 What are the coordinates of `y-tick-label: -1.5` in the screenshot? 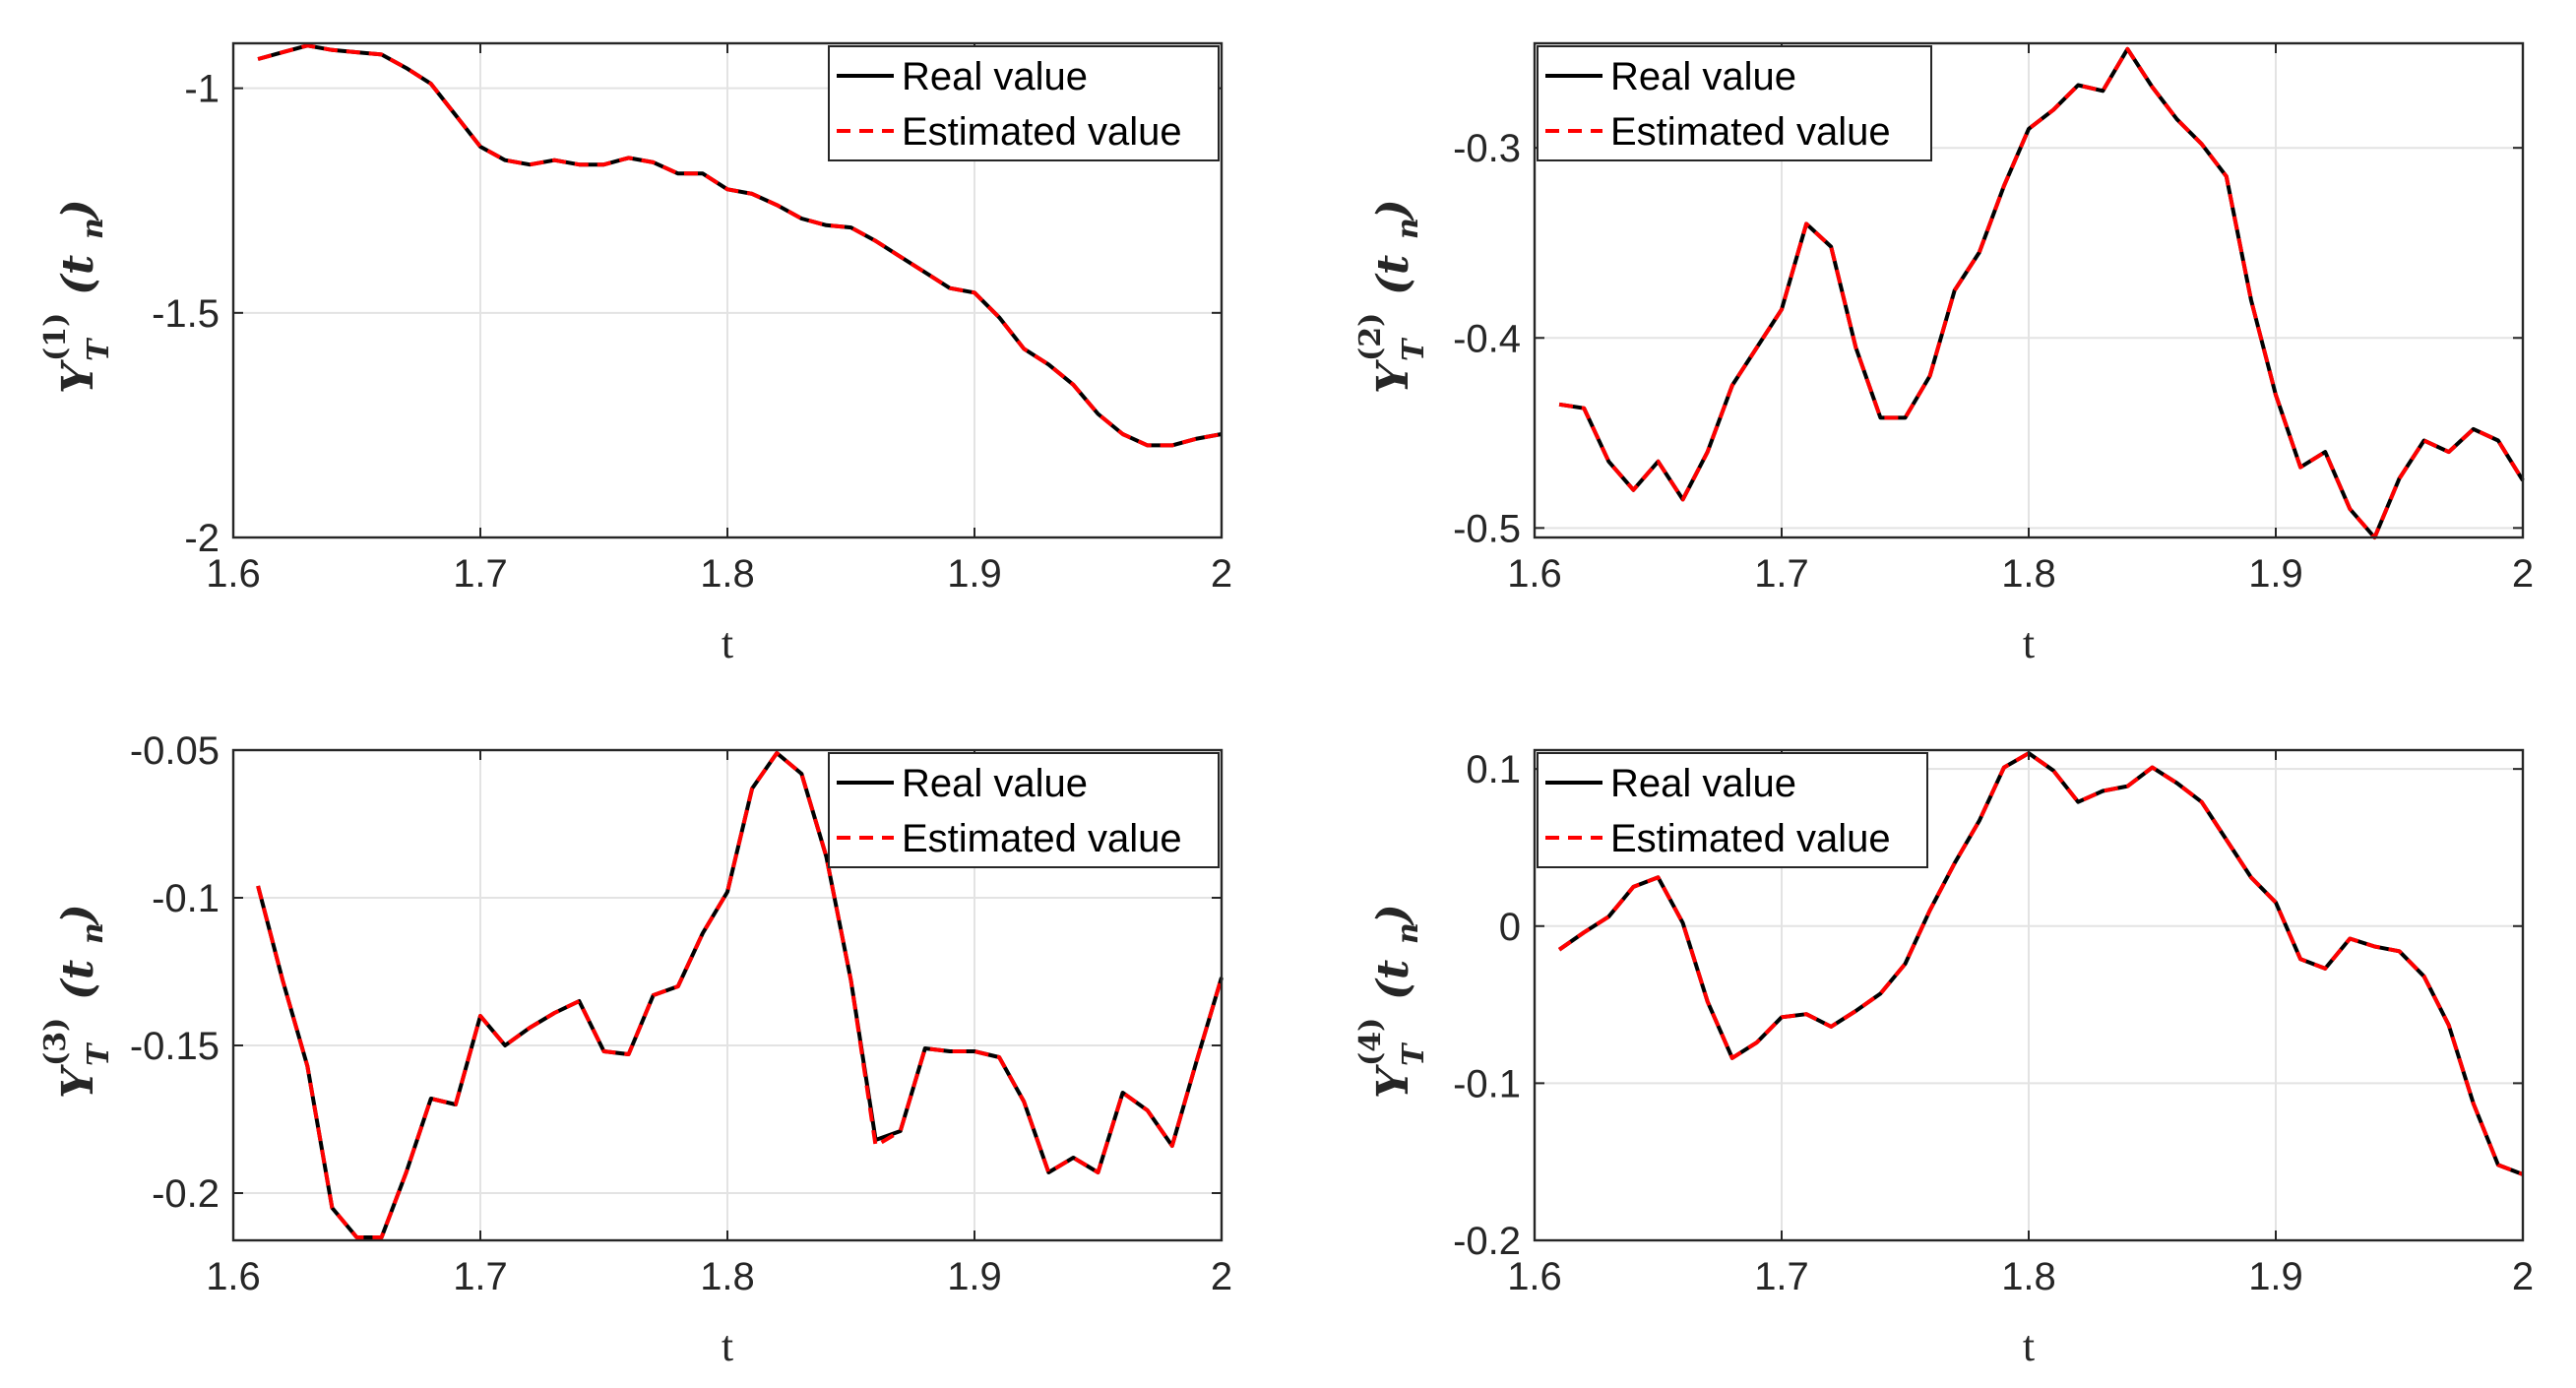 It's located at (186, 314).